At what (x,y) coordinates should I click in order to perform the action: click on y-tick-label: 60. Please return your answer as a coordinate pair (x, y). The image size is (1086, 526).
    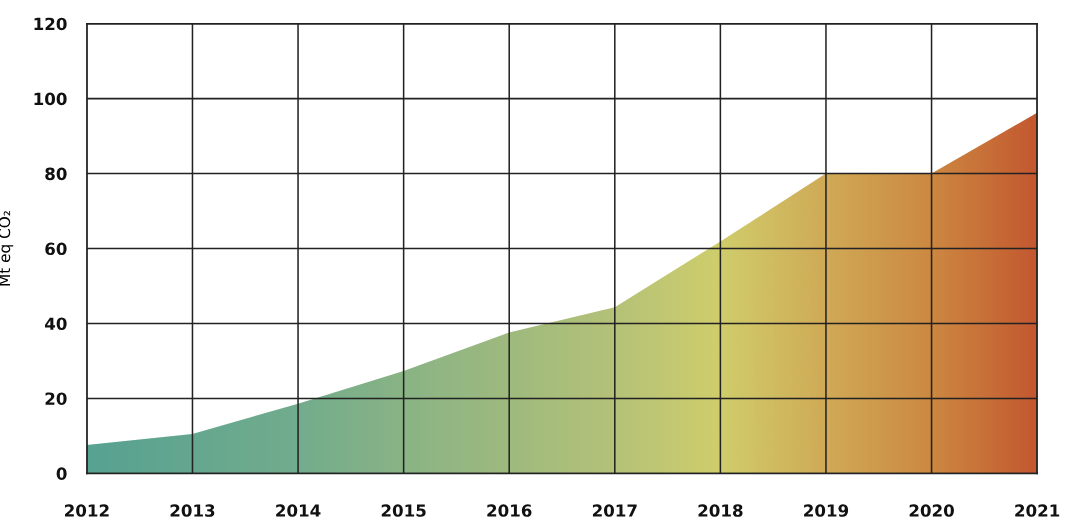
    Looking at the image, I should click on (56, 249).